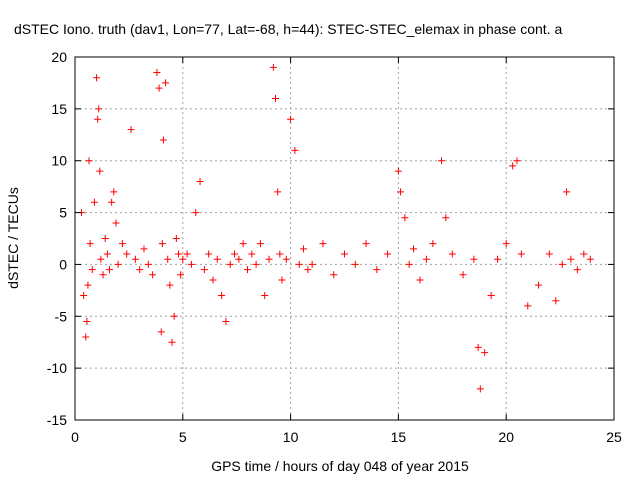  Describe the element at coordinates (57, 420) in the screenshot. I see `y-tick-label: -15` at that location.